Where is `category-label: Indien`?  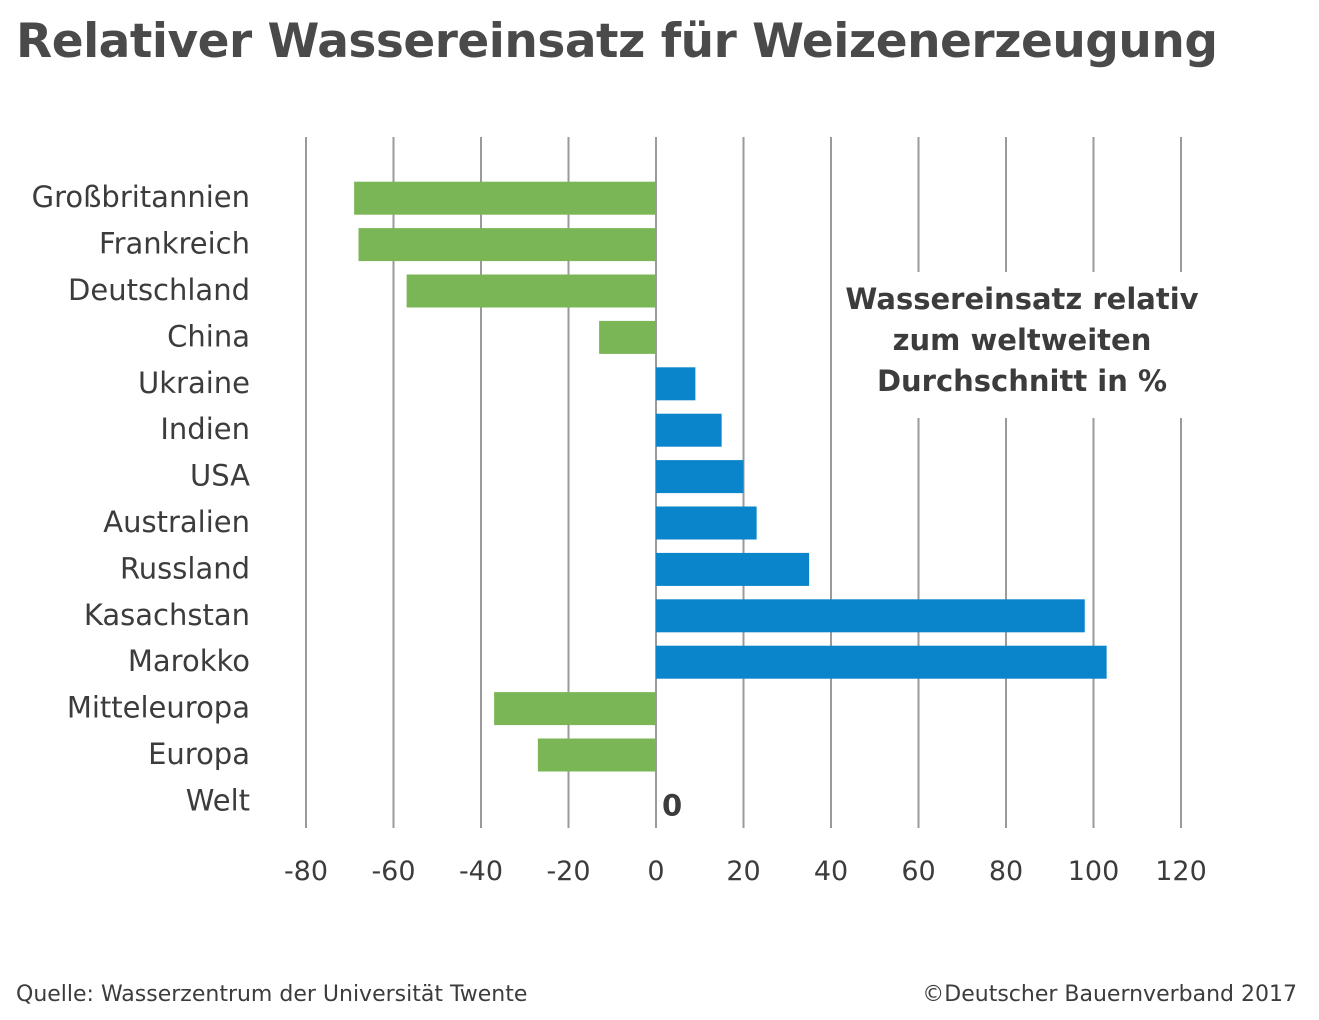 category-label: Indien is located at coordinates (205, 429).